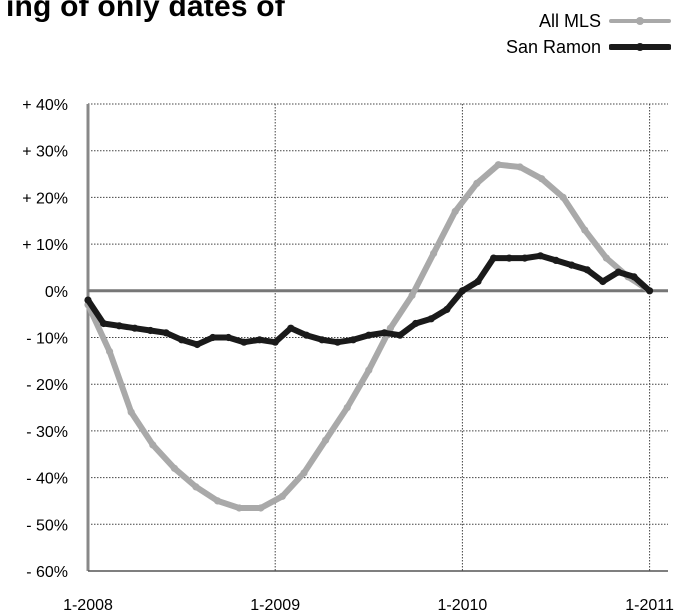 The image size is (681, 614). What do you see at coordinates (47, 339) in the screenshot?
I see `y-tick-label: - 10%` at bounding box center [47, 339].